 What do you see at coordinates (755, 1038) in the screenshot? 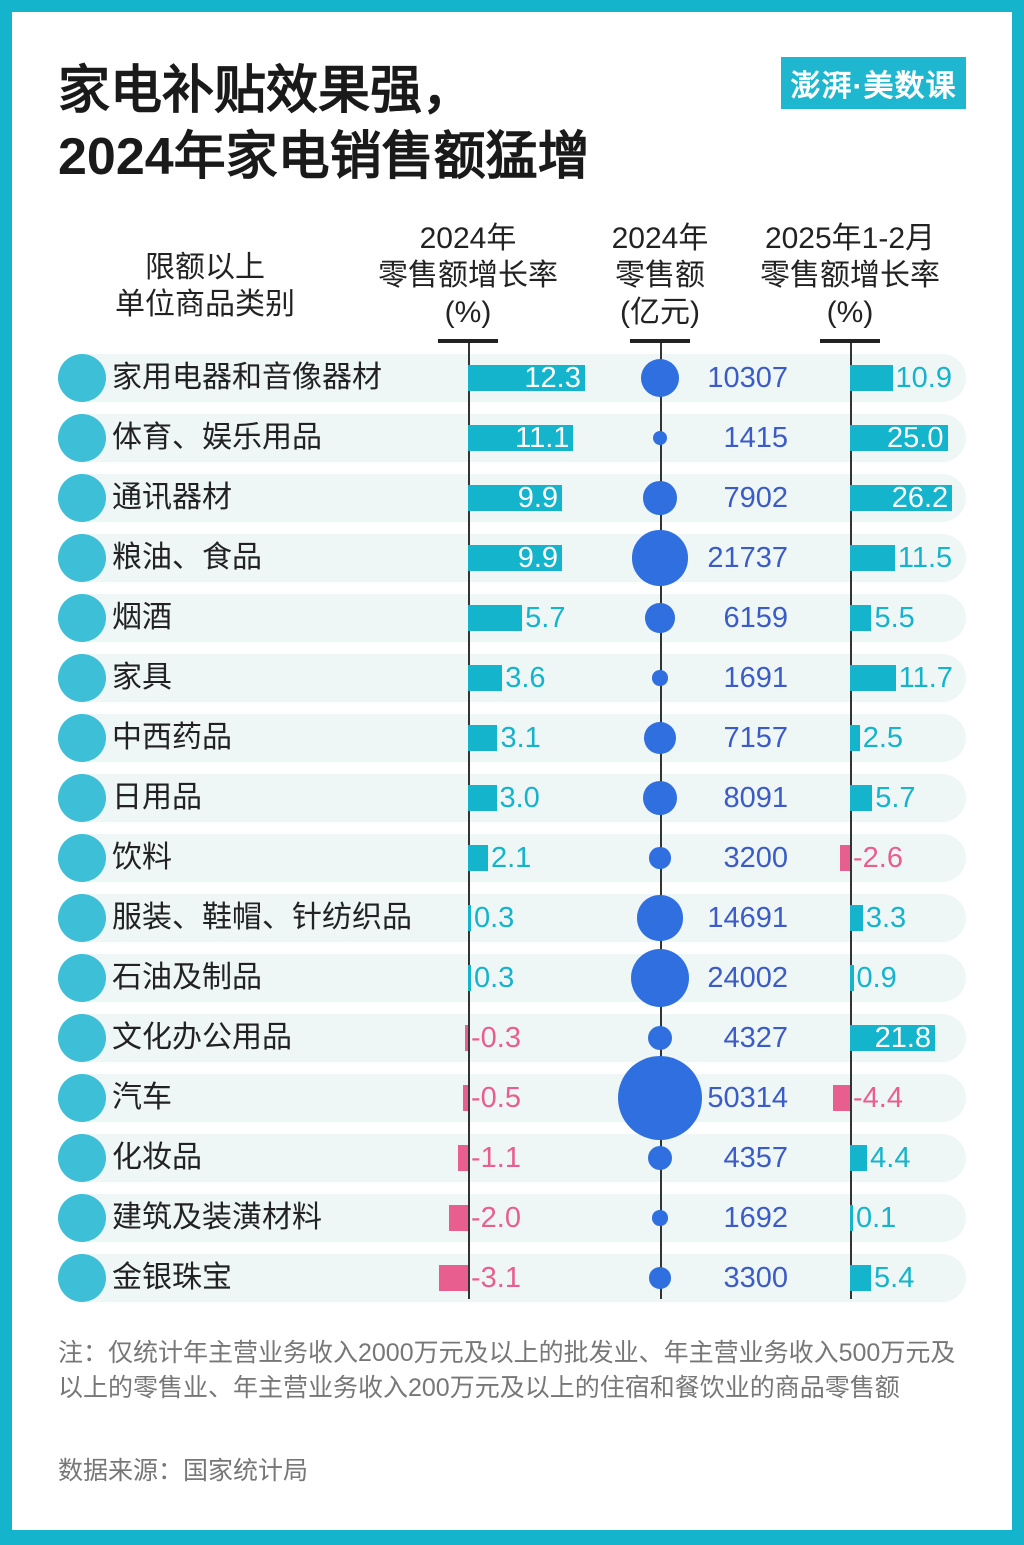
I see `sales-value: 4327` at bounding box center [755, 1038].